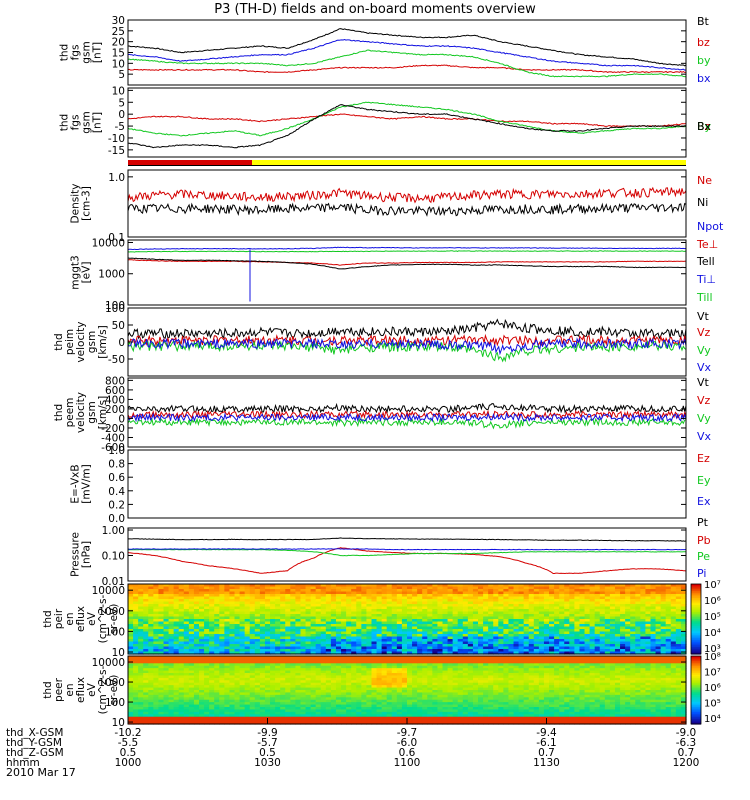 Image resolution: width=750 pixels, height=800 pixels. I want to click on legend-label: Vy, so click(704, 350).